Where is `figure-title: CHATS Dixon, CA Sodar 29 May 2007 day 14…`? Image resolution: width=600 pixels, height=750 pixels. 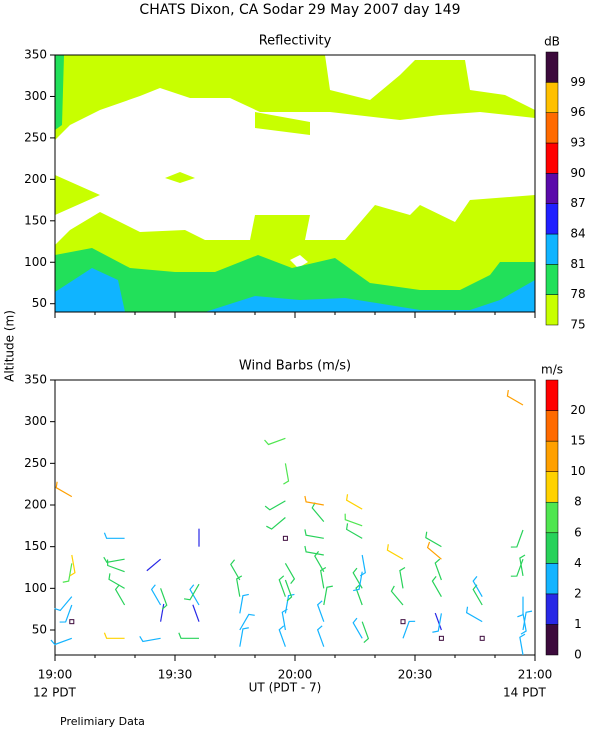 figure-title: CHATS Dixon, CA Sodar 29 May 2007 day 14… is located at coordinates (299, 10).